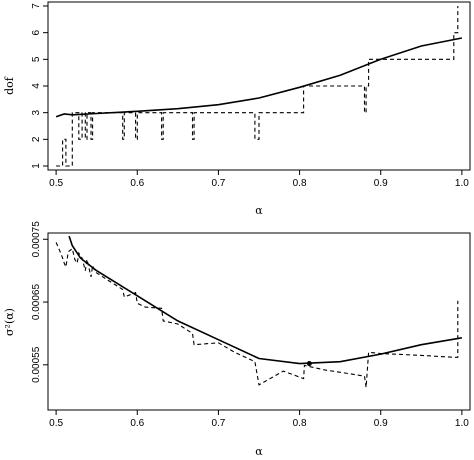 The width and height of the screenshot is (474, 460). I want to click on dof-x-label: α, so click(259, 210).